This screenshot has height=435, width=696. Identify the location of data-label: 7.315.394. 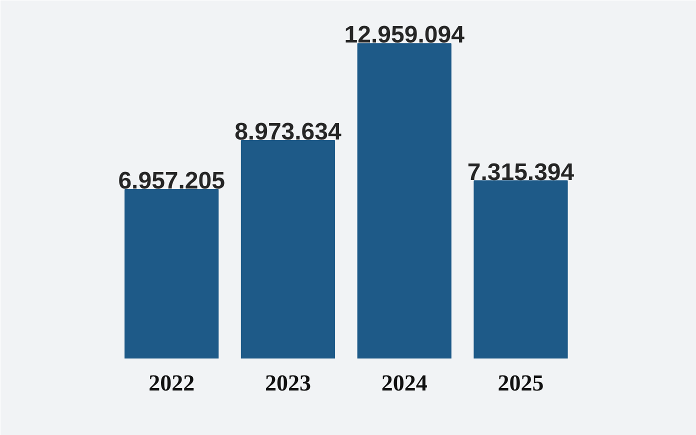
(521, 172).